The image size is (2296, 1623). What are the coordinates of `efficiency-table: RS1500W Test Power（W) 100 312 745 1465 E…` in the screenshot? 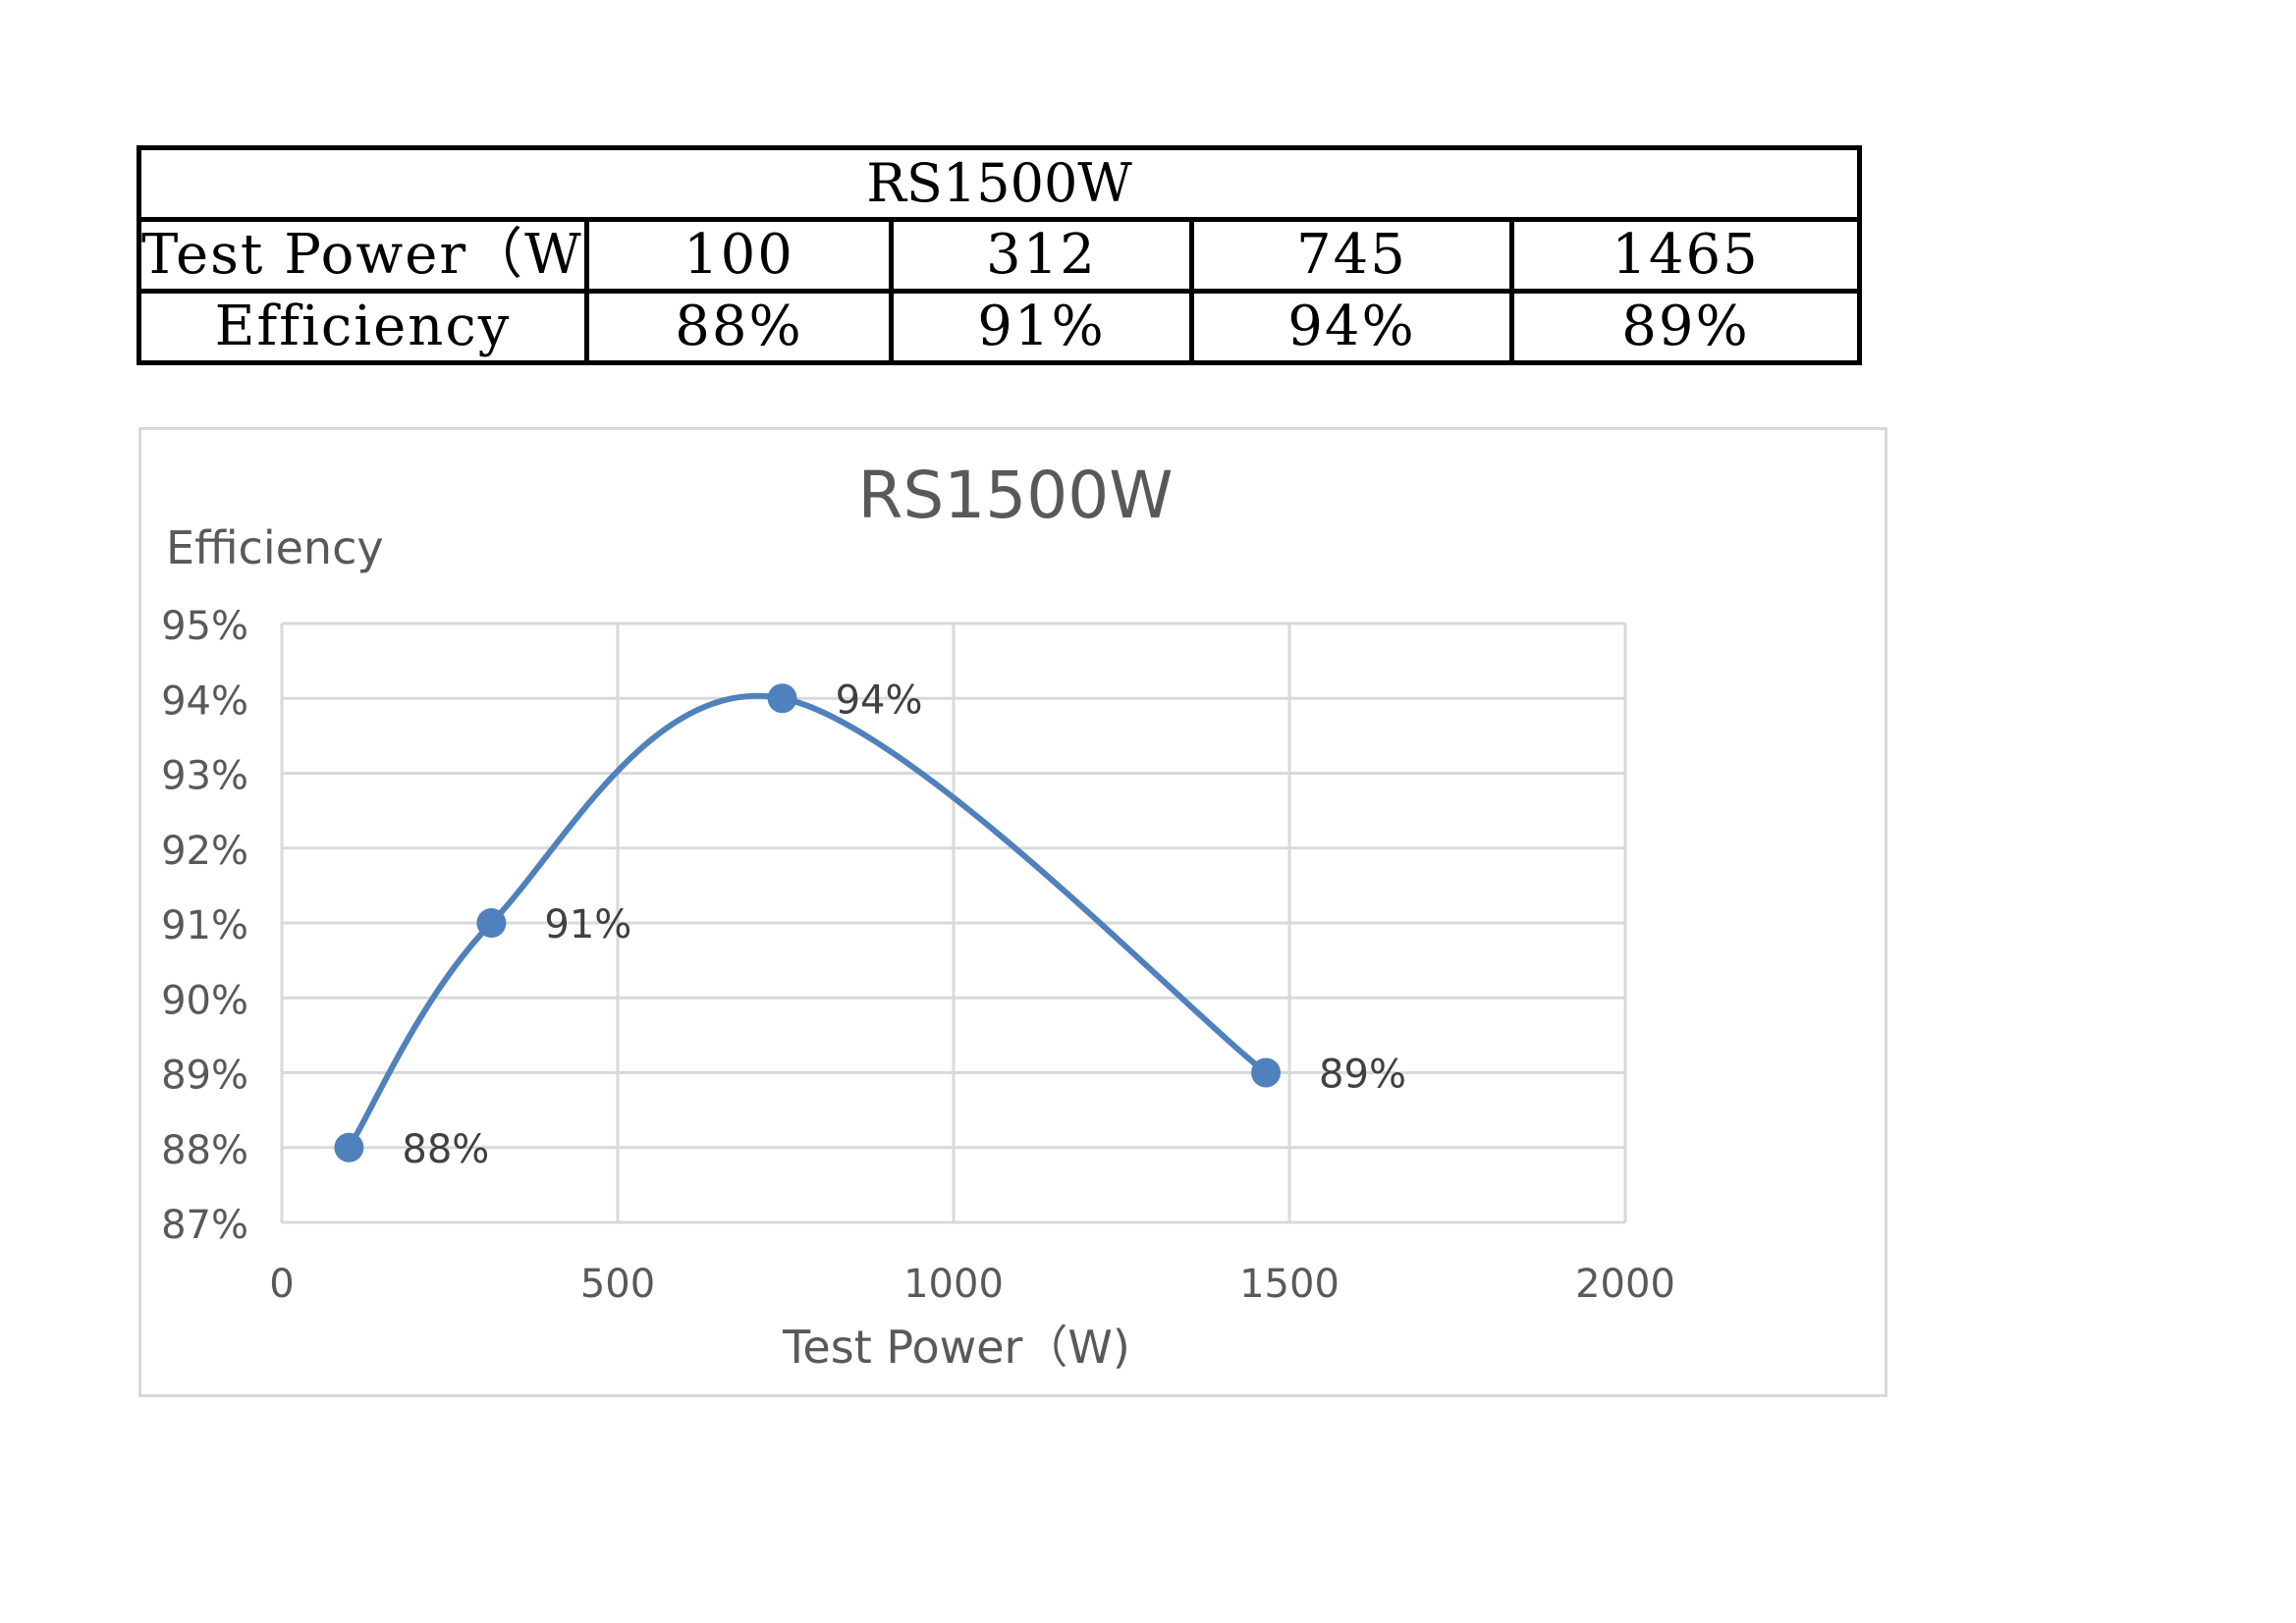 It's located at (999, 255).